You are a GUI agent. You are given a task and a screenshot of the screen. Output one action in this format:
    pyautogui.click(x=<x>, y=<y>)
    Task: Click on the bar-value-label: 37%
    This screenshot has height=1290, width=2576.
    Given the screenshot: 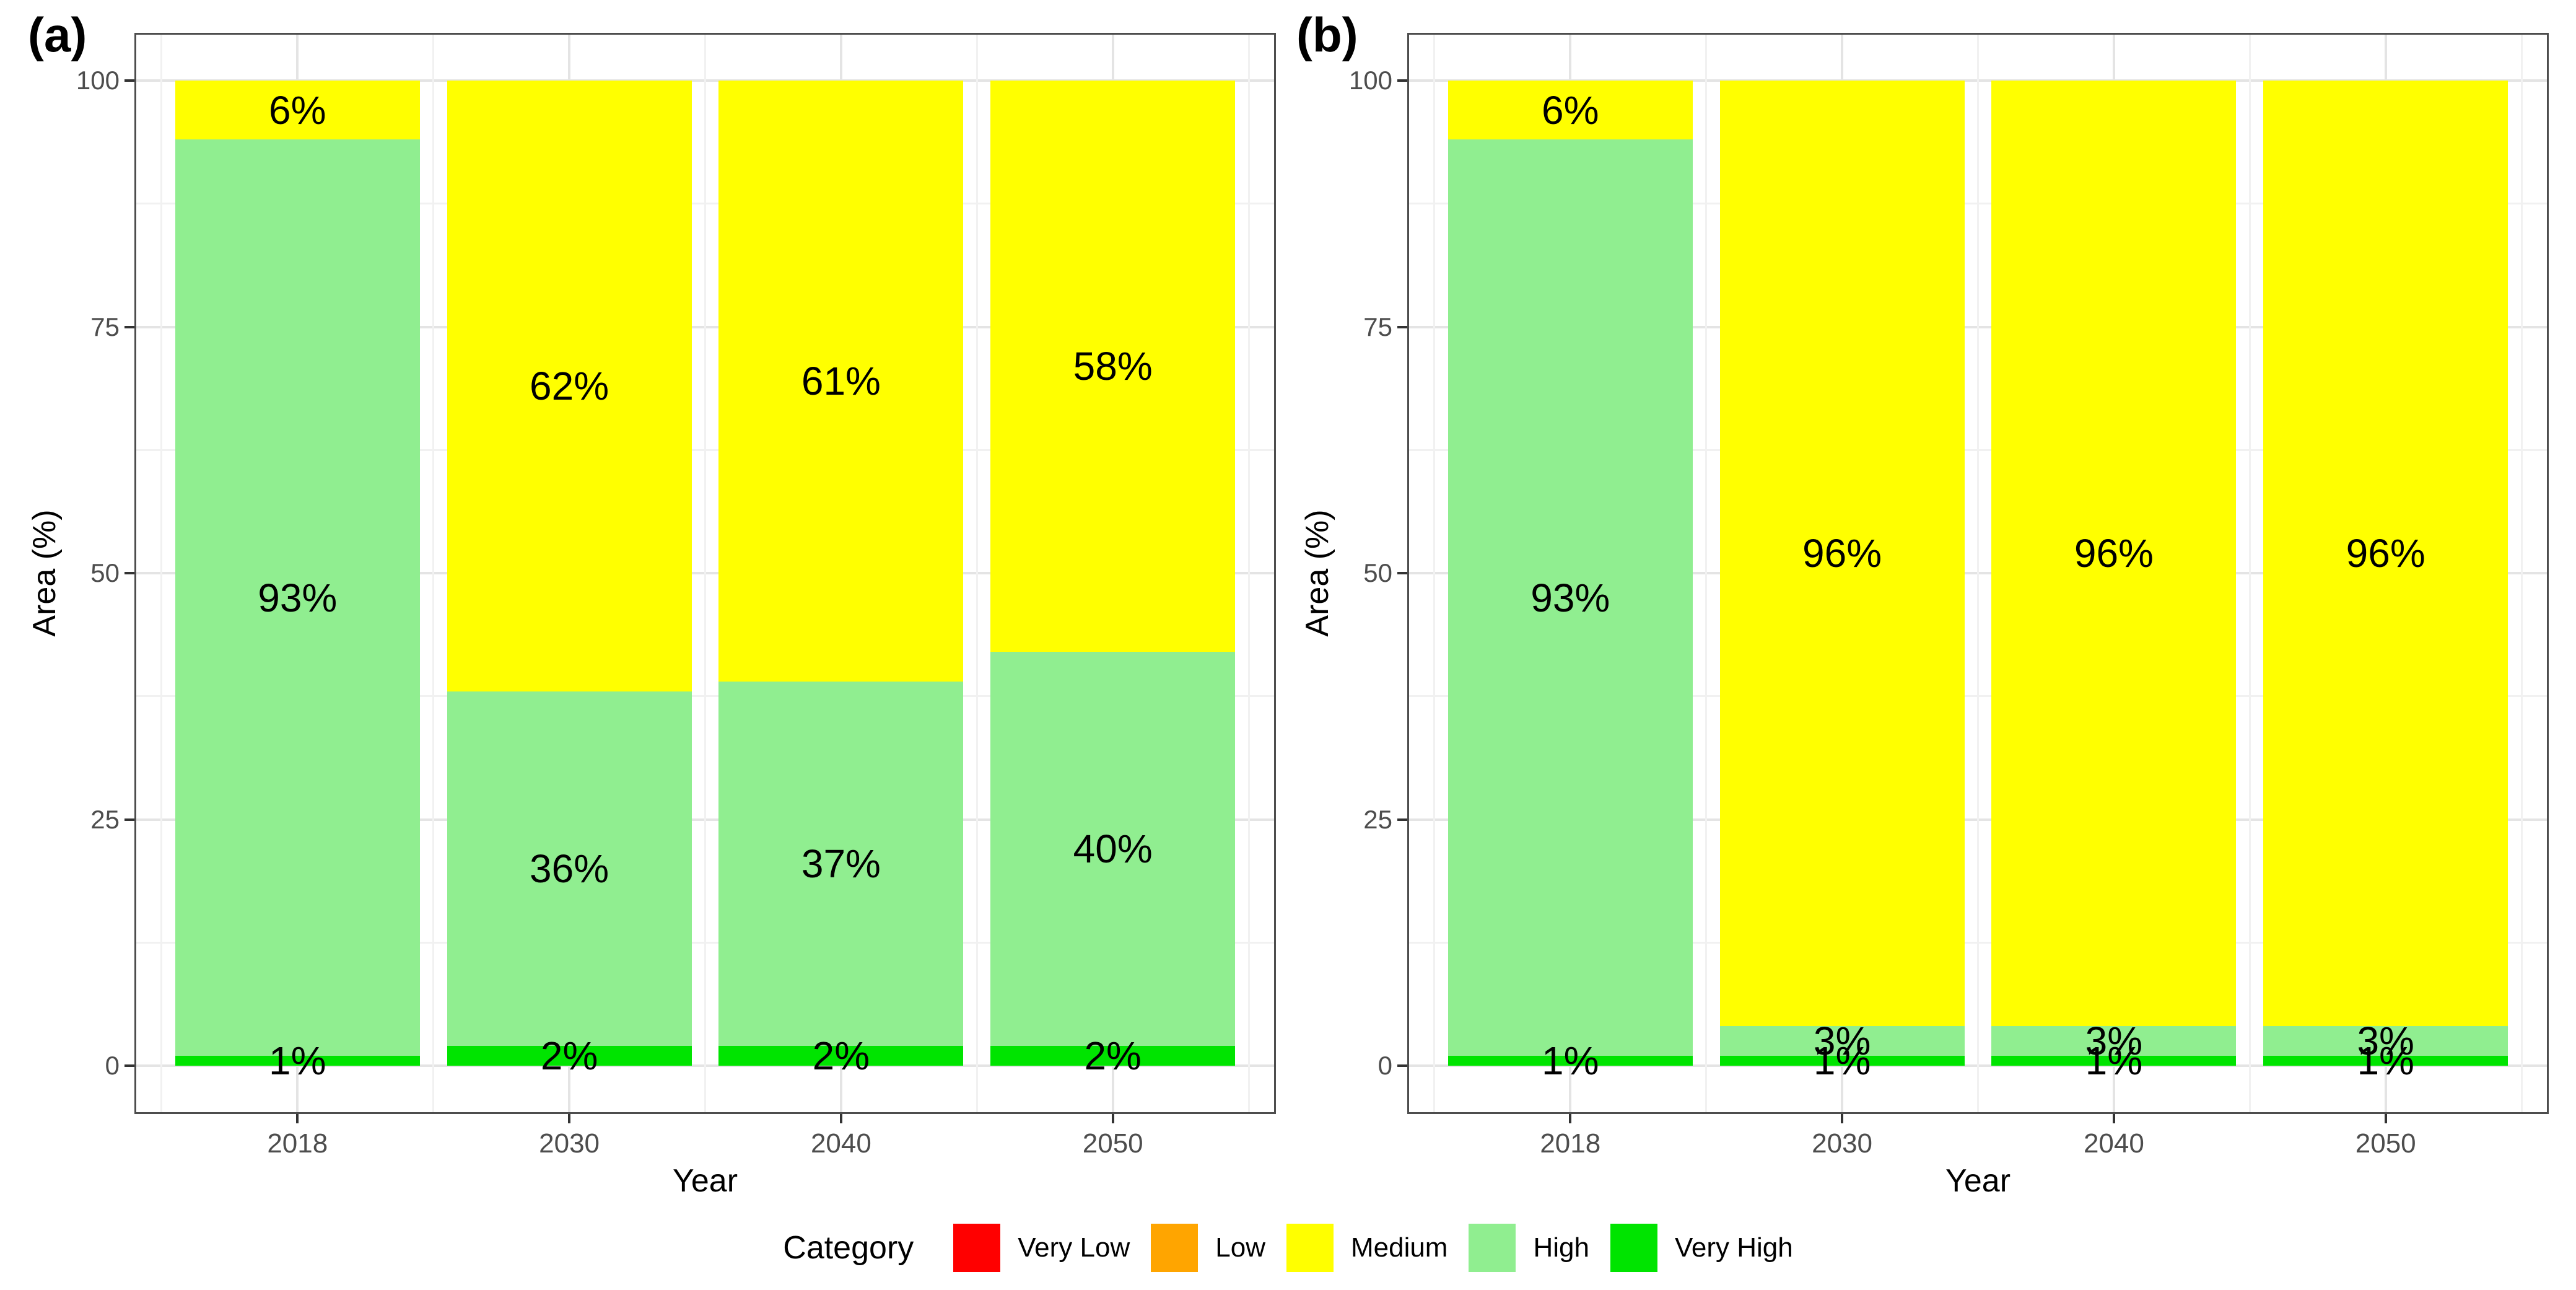 What is the action you would take?
    pyautogui.click(x=841, y=864)
    